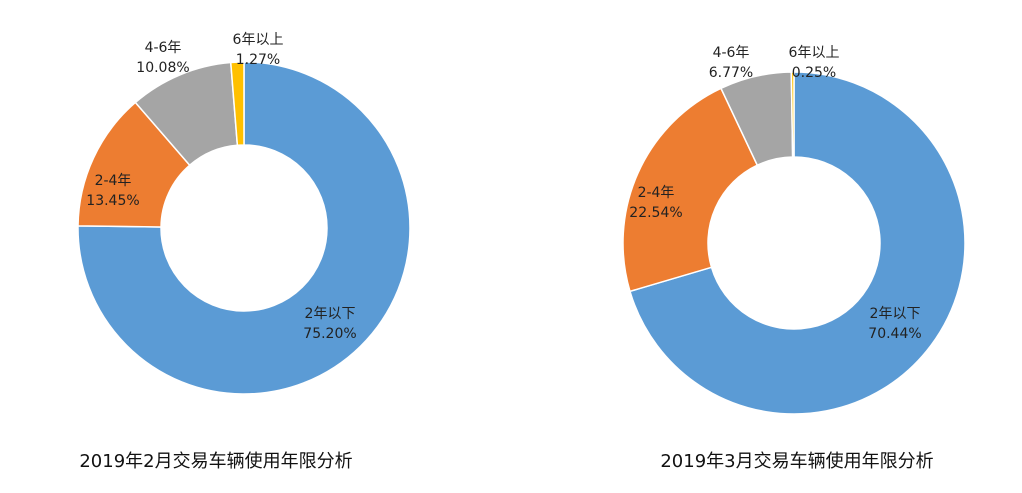 This screenshot has width=1022, height=493. What do you see at coordinates (655, 213) in the screenshot?
I see `slice-value-label: 22.54%` at bounding box center [655, 213].